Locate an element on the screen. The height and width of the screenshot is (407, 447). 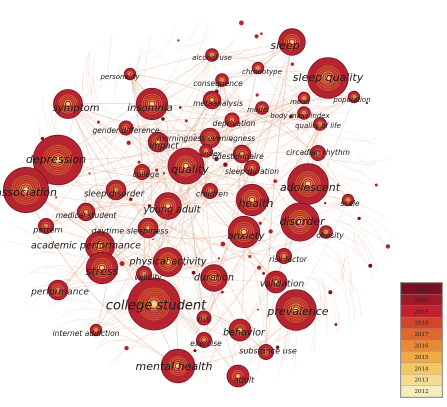
node-model is located at coordinates (262, 108).